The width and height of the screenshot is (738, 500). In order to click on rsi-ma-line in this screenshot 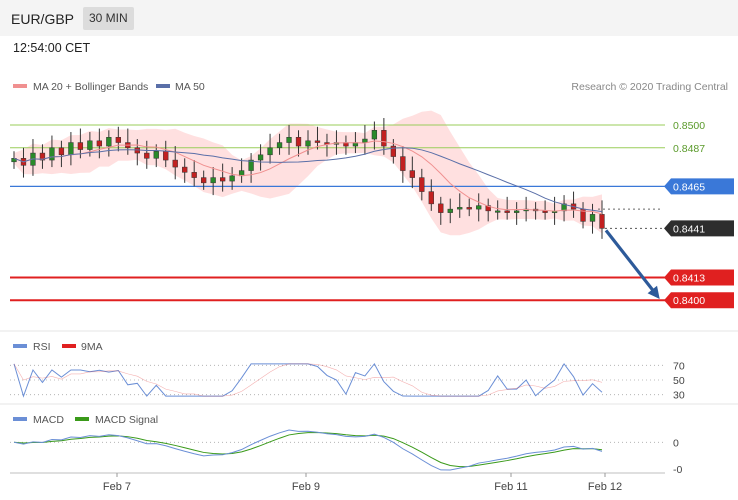, I will do `click(308, 380)`.